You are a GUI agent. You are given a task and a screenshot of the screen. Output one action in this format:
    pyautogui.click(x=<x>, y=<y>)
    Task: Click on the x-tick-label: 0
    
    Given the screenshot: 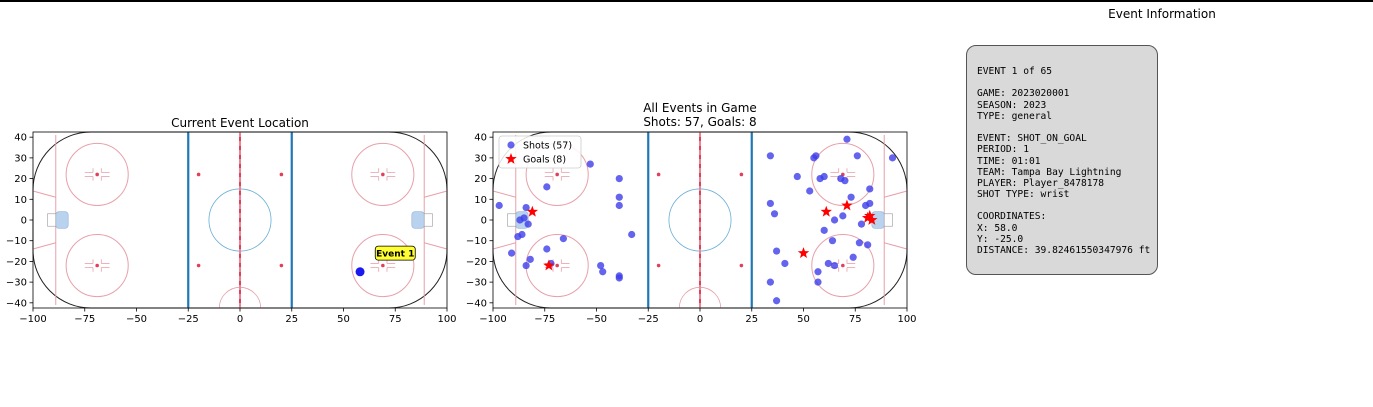 What is the action you would take?
    pyautogui.click(x=700, y=319)
    